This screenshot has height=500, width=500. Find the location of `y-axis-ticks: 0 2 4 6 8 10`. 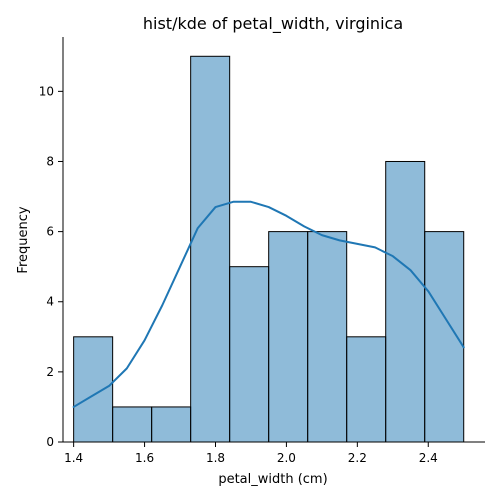

y-axis-ticks: 0 2 4 6 8 10 is located at coordinates (51, 266).